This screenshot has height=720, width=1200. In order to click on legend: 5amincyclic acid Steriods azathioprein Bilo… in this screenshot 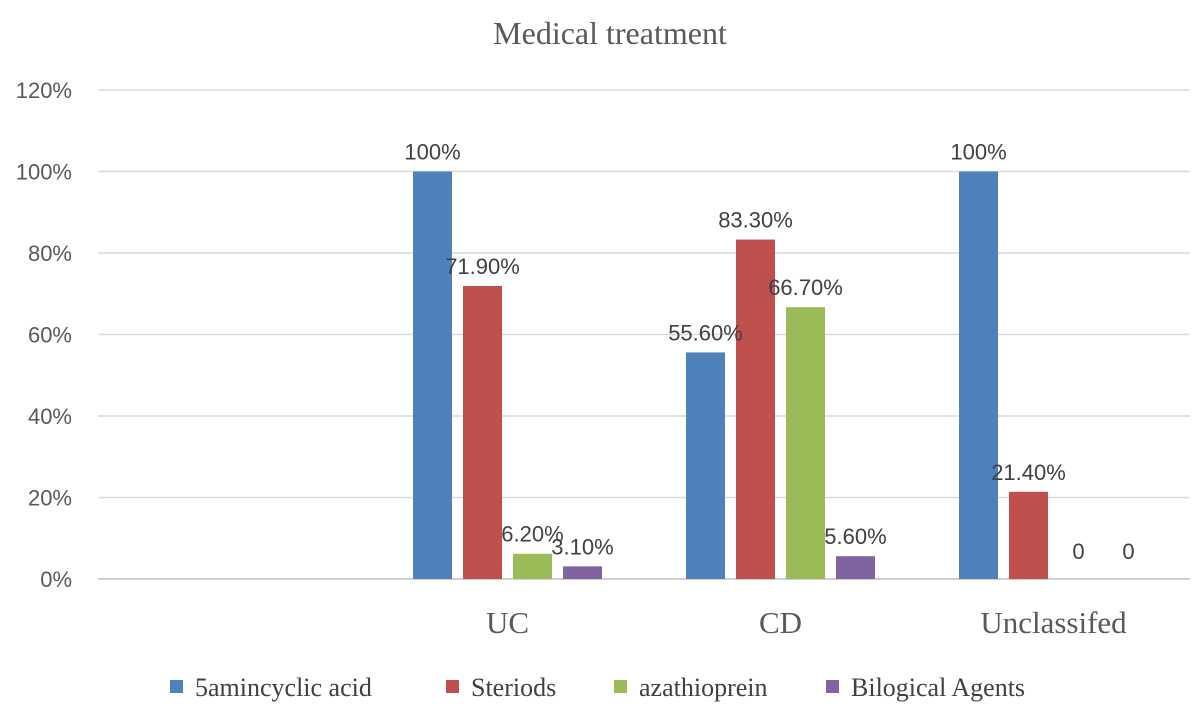, I will do `click(597, 687)`.